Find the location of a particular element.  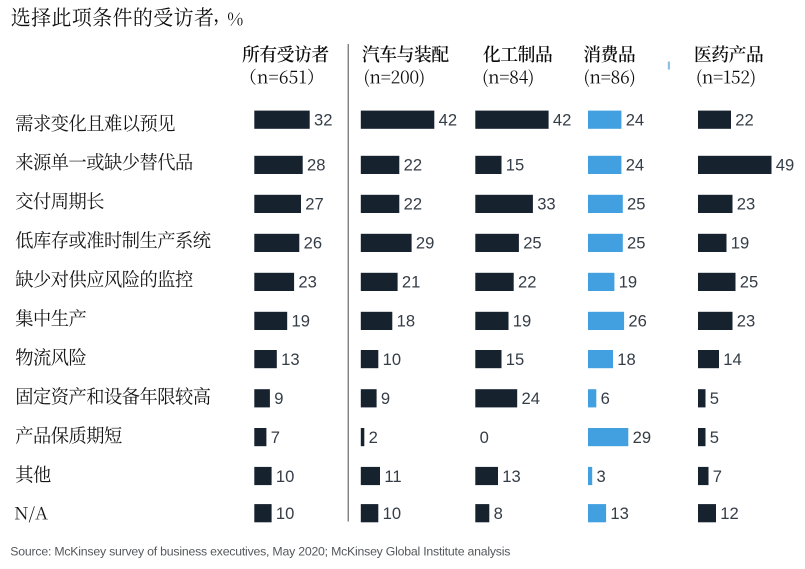

svg-text: 27 is located at coordinates (314, 204).